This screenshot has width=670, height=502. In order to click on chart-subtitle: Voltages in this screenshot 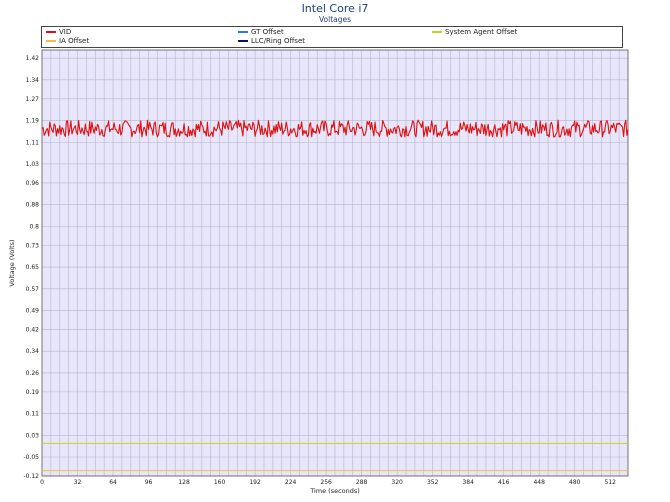, I will do `click(335, 19)`.